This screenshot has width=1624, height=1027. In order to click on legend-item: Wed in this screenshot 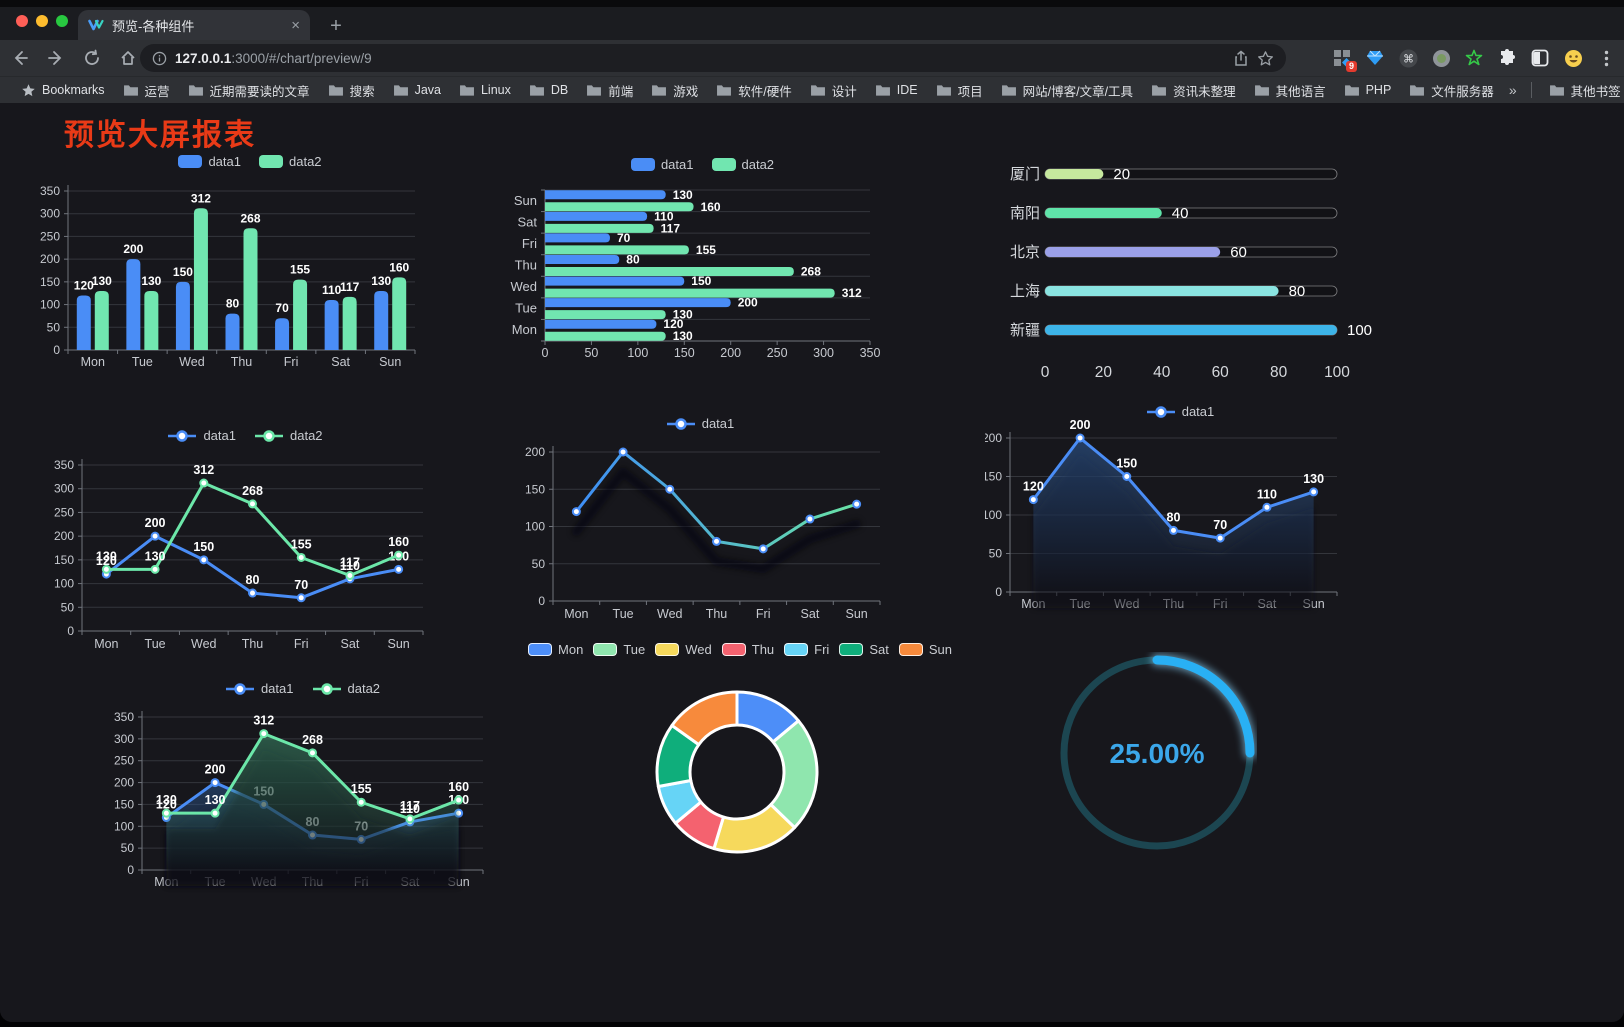, I will do `click(683, 649)`.